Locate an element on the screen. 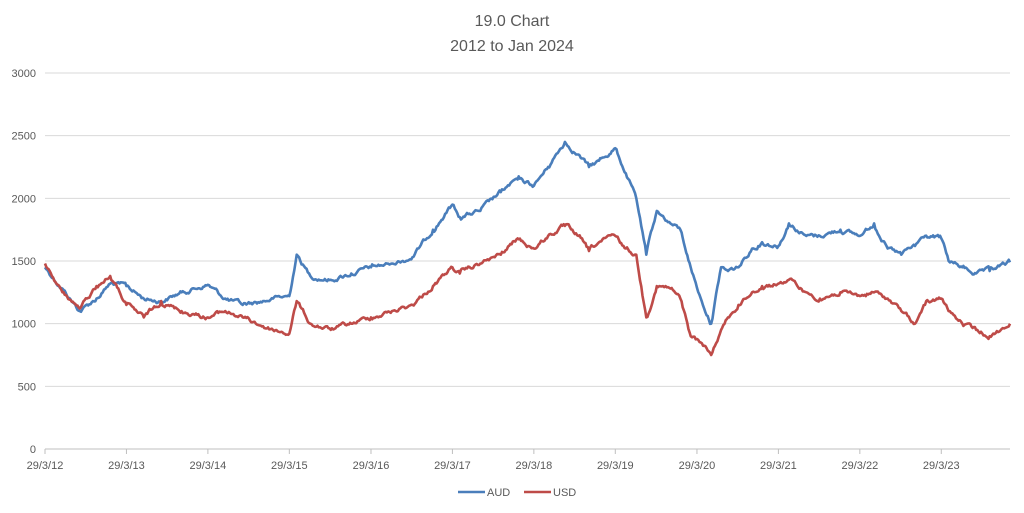  chart-subtitle: 2012 to Jan 2024 is located at coordinates (512, 46).